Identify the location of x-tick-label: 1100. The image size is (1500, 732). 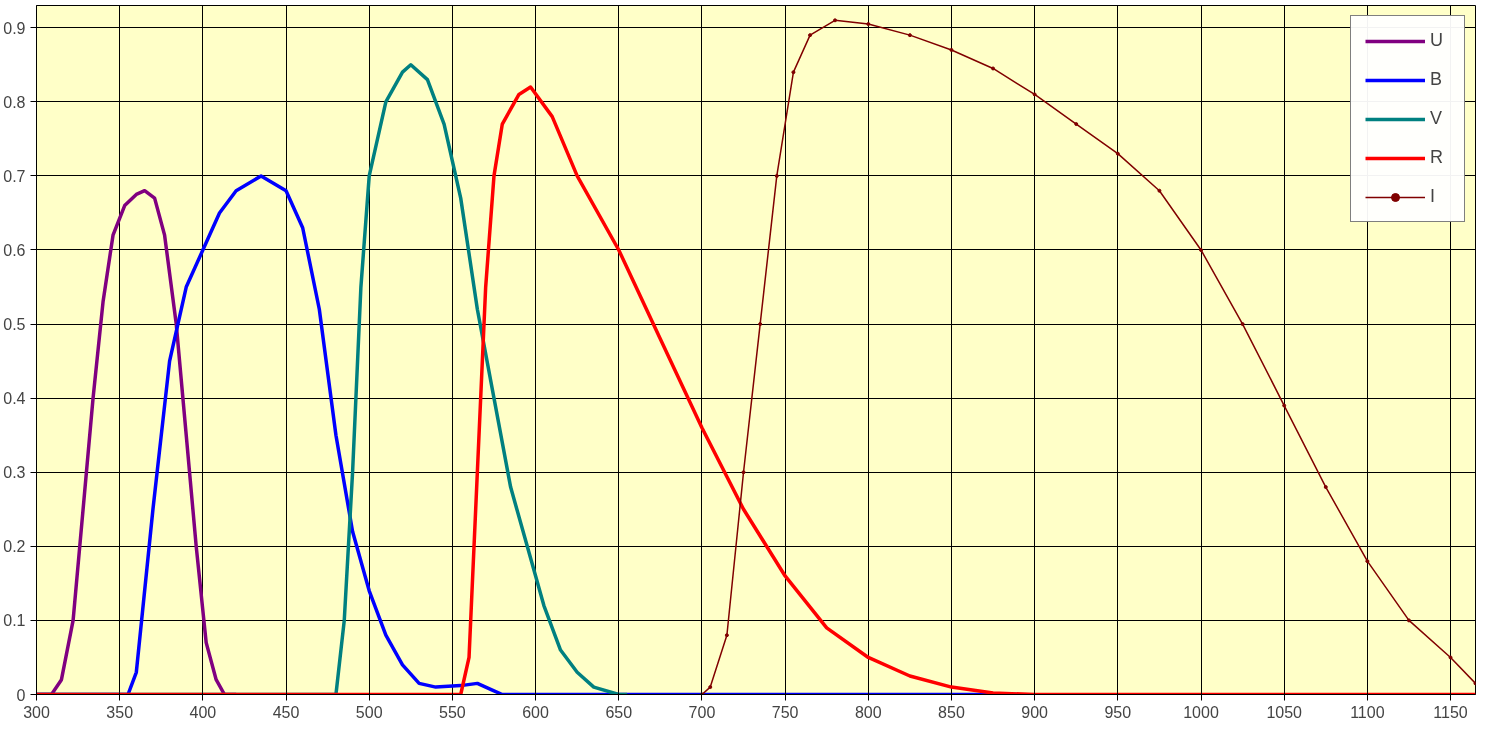
(1367, 712).